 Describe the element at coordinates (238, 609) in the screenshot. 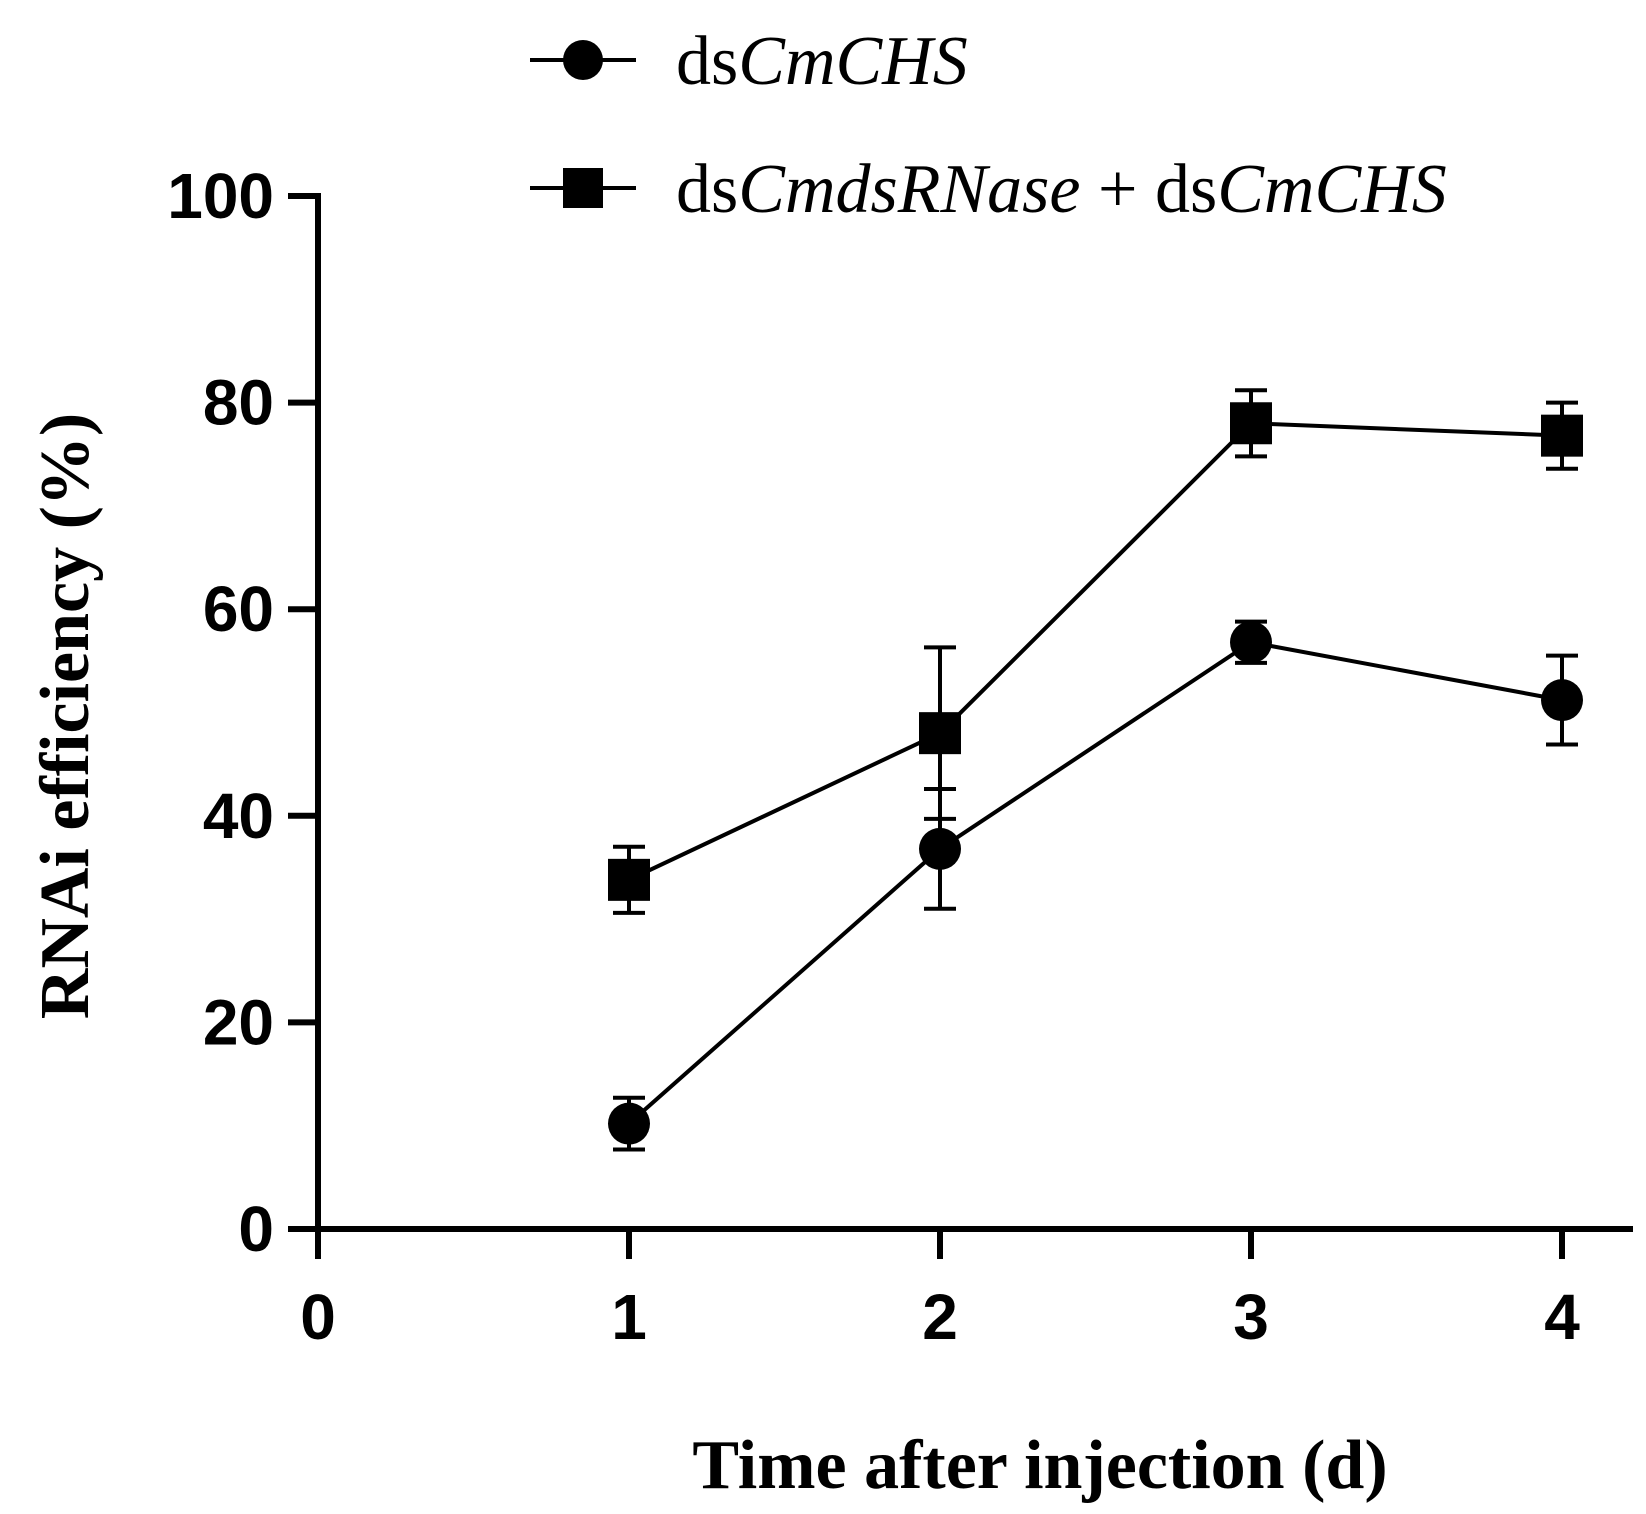

I see `y-tick-label: 60` at that location.